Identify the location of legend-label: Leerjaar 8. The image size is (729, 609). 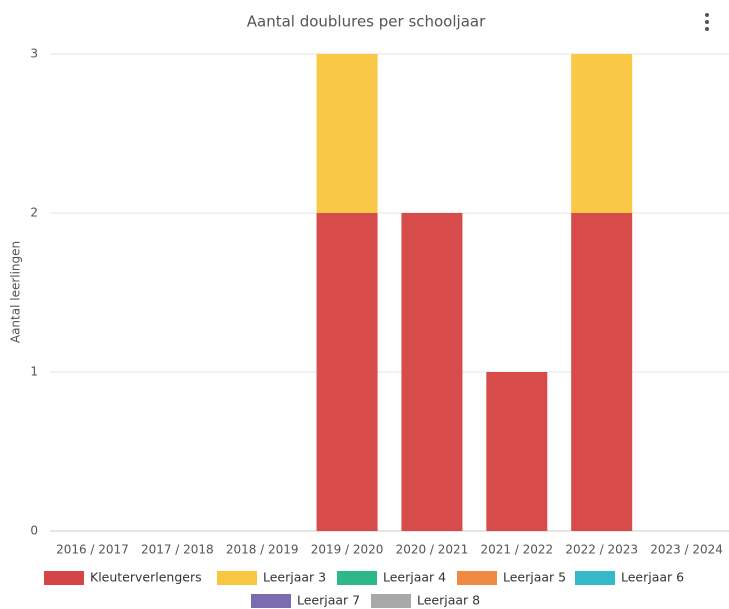
(448, 600).